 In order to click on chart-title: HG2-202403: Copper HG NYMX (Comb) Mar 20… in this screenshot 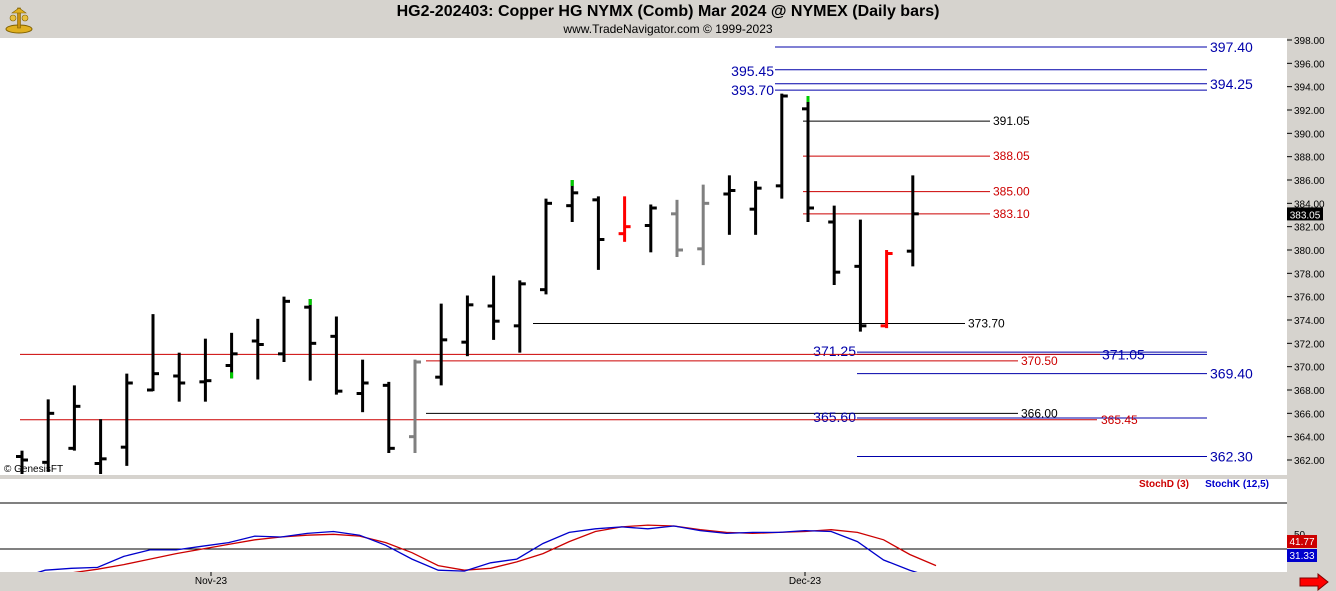, I will do `click(668, 11)`.